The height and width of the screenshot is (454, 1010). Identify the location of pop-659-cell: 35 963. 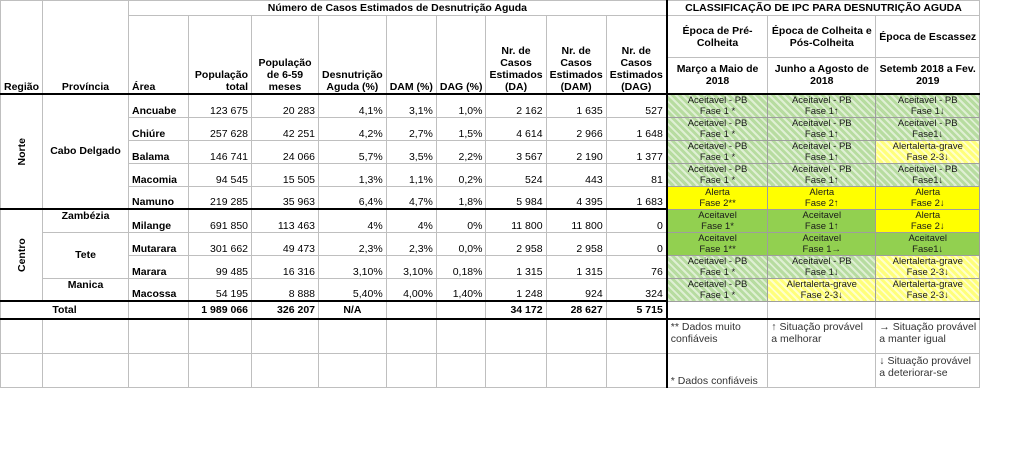
(285, 197).